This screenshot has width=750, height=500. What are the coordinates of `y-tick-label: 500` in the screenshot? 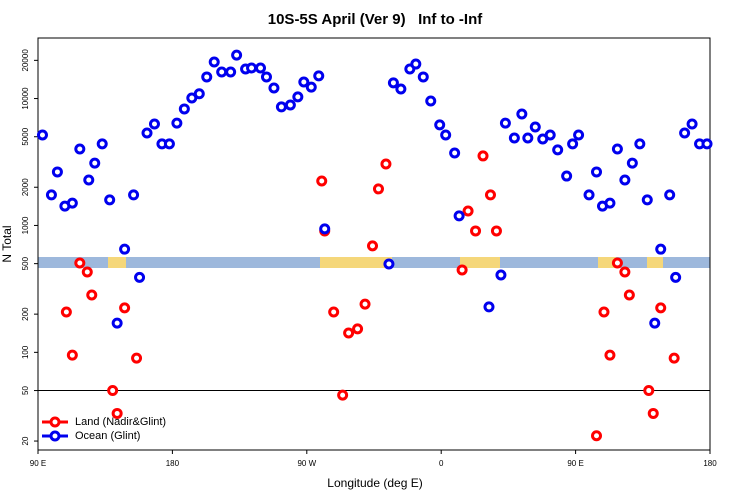 It's located at (25, 263).